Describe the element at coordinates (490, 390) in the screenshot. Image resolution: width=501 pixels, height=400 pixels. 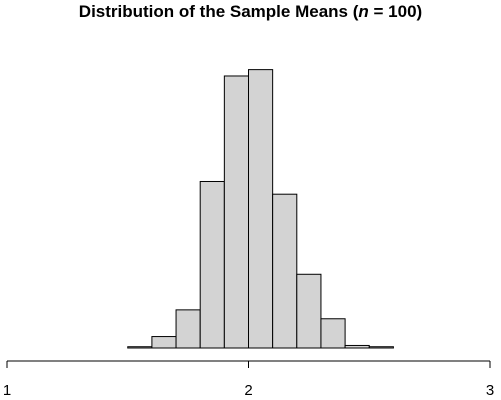
I see `x-tick-label: 3` at that location.